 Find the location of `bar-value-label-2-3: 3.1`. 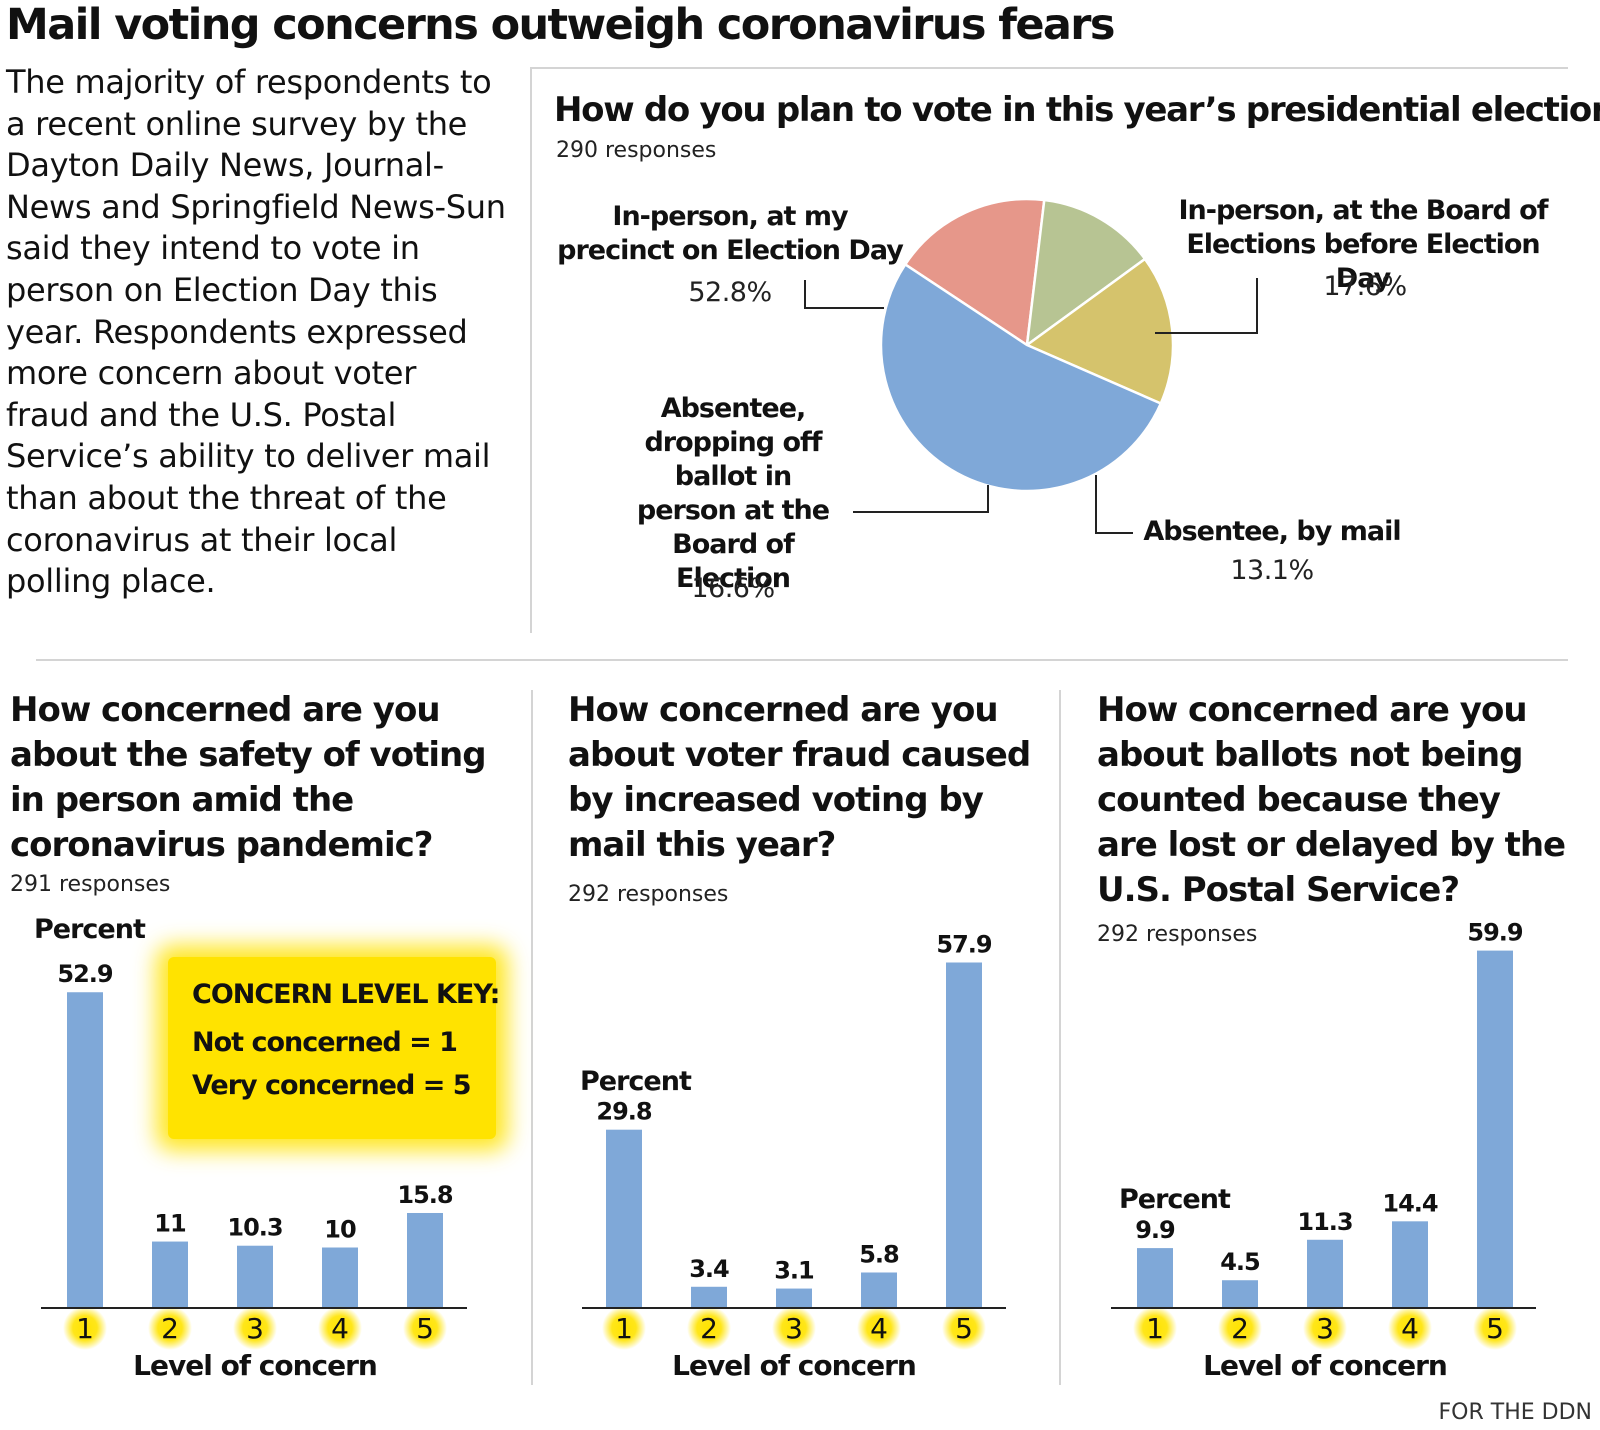

bar-value-label-2-3: 3.1 is located at coordinates (794, 1271).